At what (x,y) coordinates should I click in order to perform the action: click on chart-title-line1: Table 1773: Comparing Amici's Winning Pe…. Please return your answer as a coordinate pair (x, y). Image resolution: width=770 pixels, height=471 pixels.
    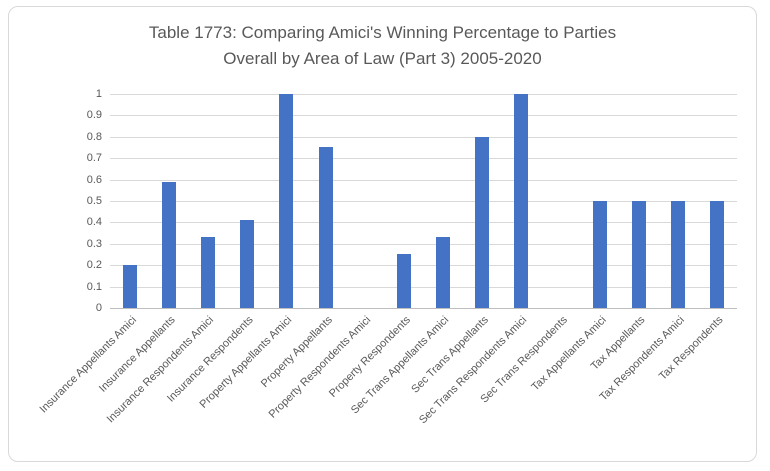
    Looking at the image, I should click on (382, 32).